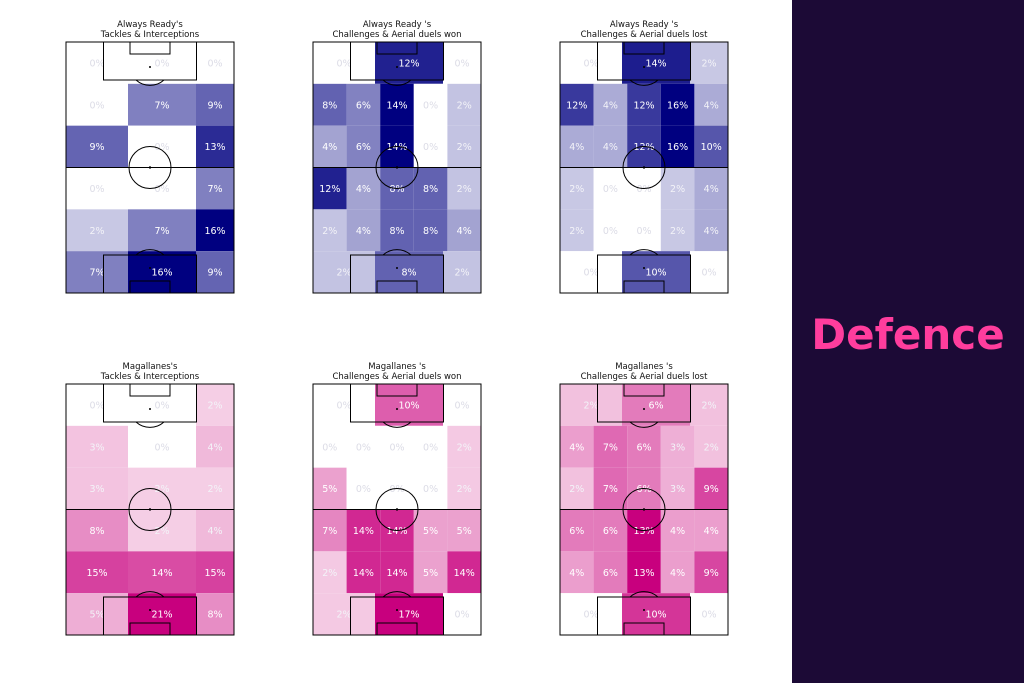 Image resolution: width=1024 pixels, height=687 pixels. I want to click on cell-label: 16%, so click(214, 231).